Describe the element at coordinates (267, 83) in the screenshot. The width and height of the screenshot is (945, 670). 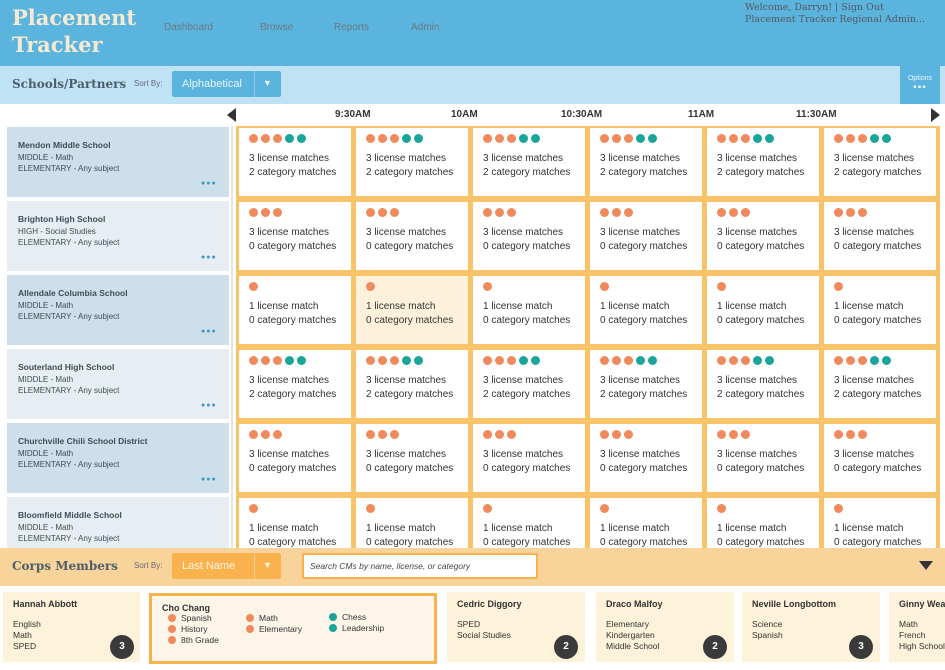
I see `chevron-down-icon: ▼` at that location.